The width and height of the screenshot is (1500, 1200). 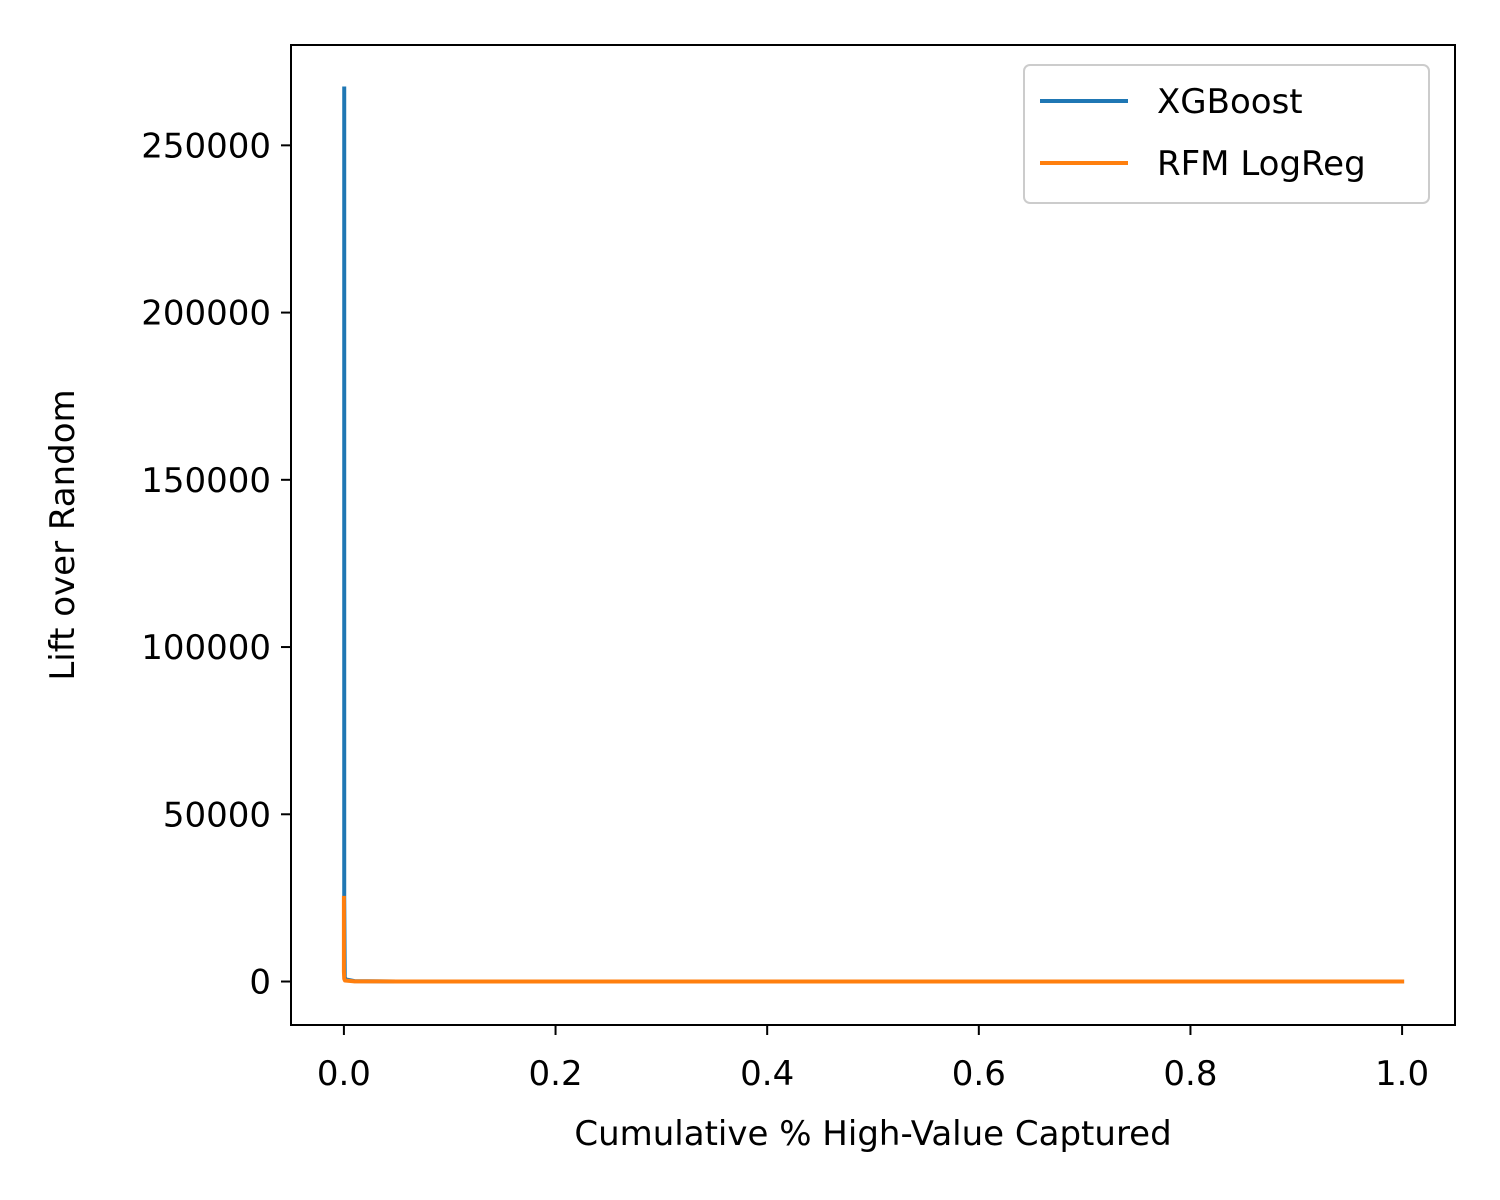 I want to click on y-tick-label: 200000, so click(x=206, y=314).